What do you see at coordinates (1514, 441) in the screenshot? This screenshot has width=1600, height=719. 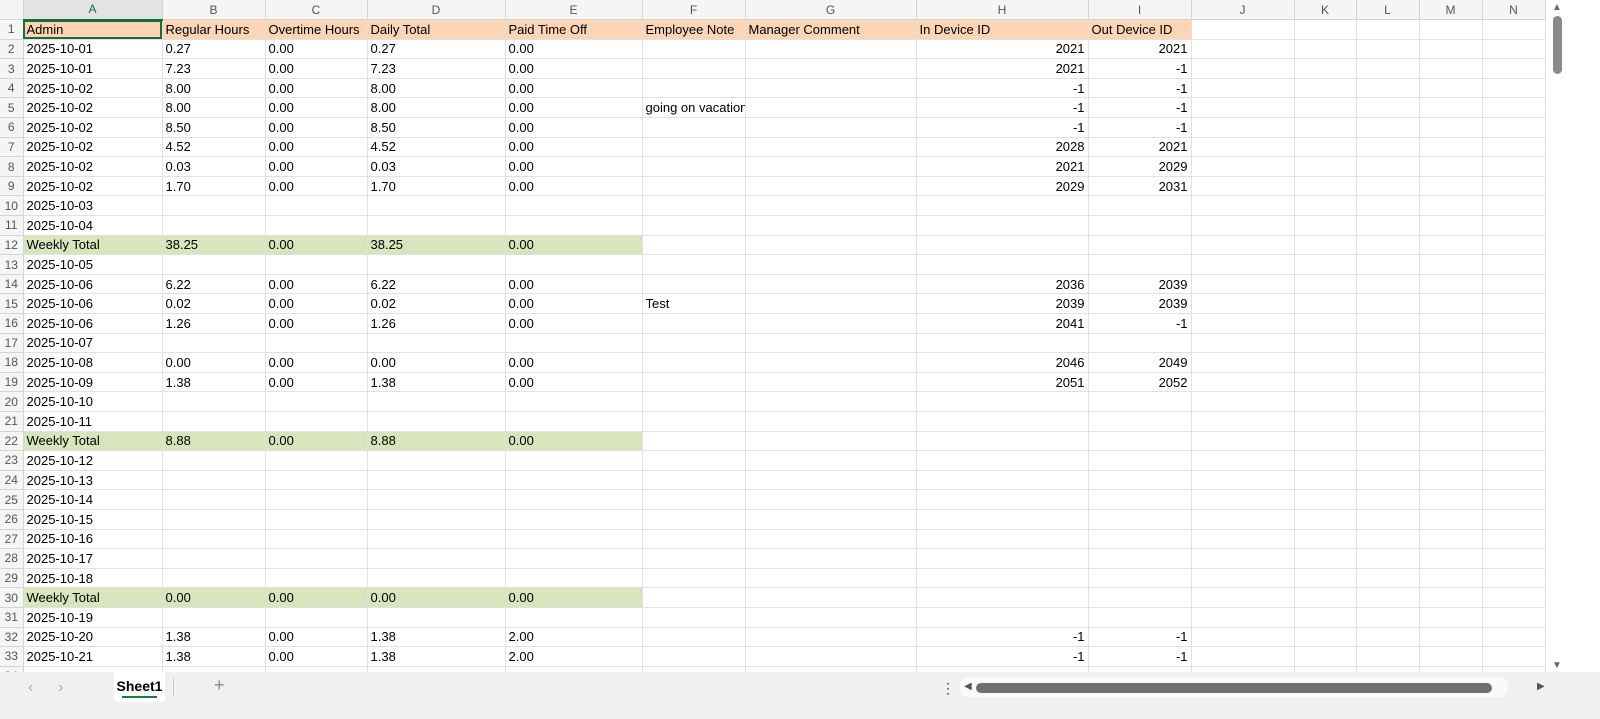 I see `cell-n22` at bounding box center [1514, 441].